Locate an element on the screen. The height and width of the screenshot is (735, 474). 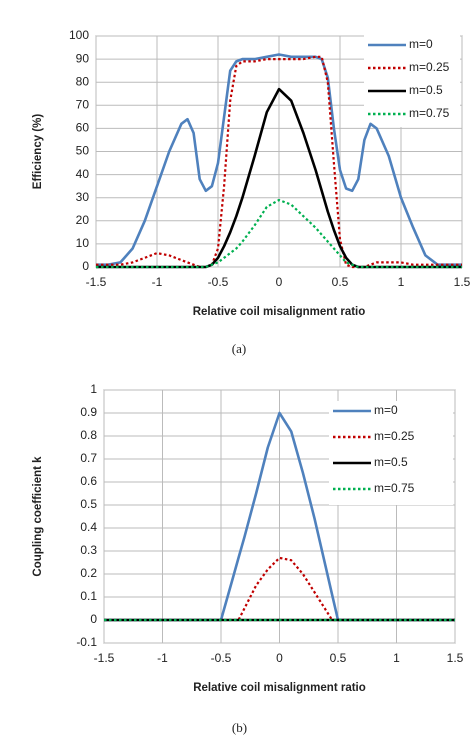
y-tick-label: 60 is located at coordinates (83, 128).